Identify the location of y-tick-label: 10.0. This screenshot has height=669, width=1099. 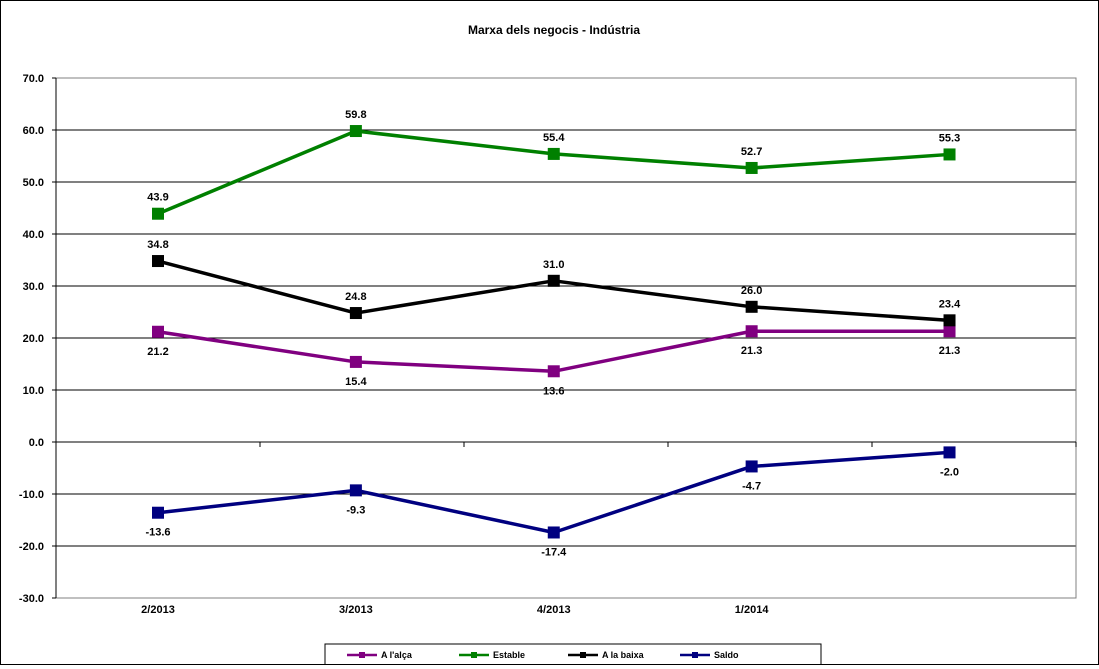
(33, 391).